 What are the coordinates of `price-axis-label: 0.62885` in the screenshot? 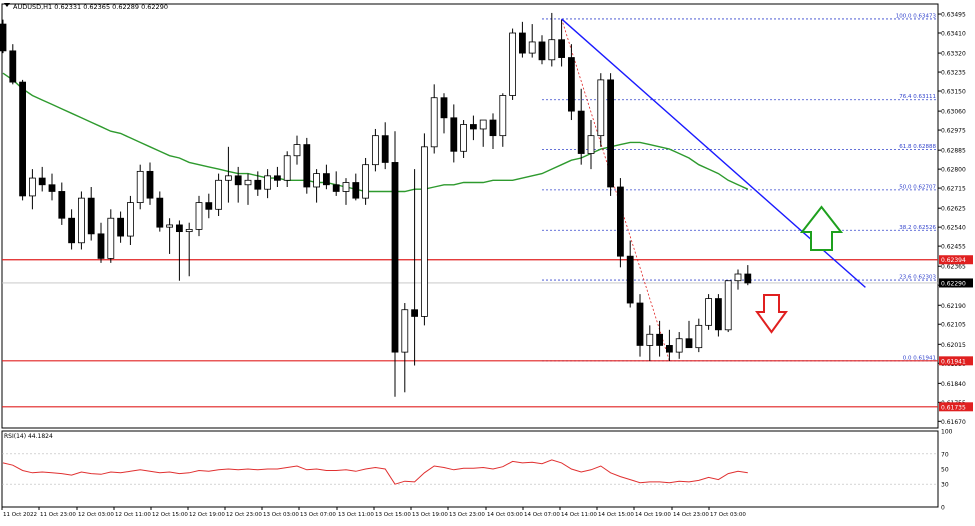 It's located at (953, 151).